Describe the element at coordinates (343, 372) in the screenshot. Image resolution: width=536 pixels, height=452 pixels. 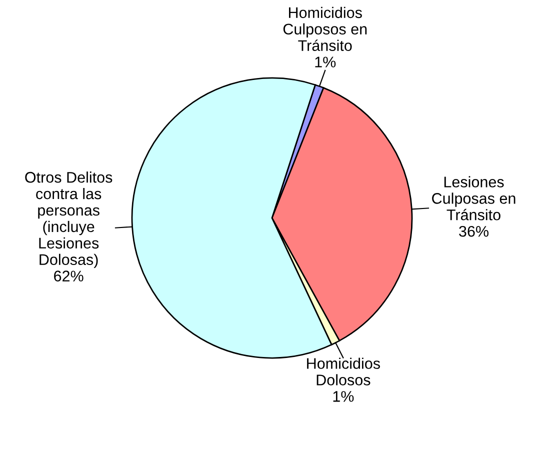
I see `slice-label: Homicidios Dolosos` at that location.